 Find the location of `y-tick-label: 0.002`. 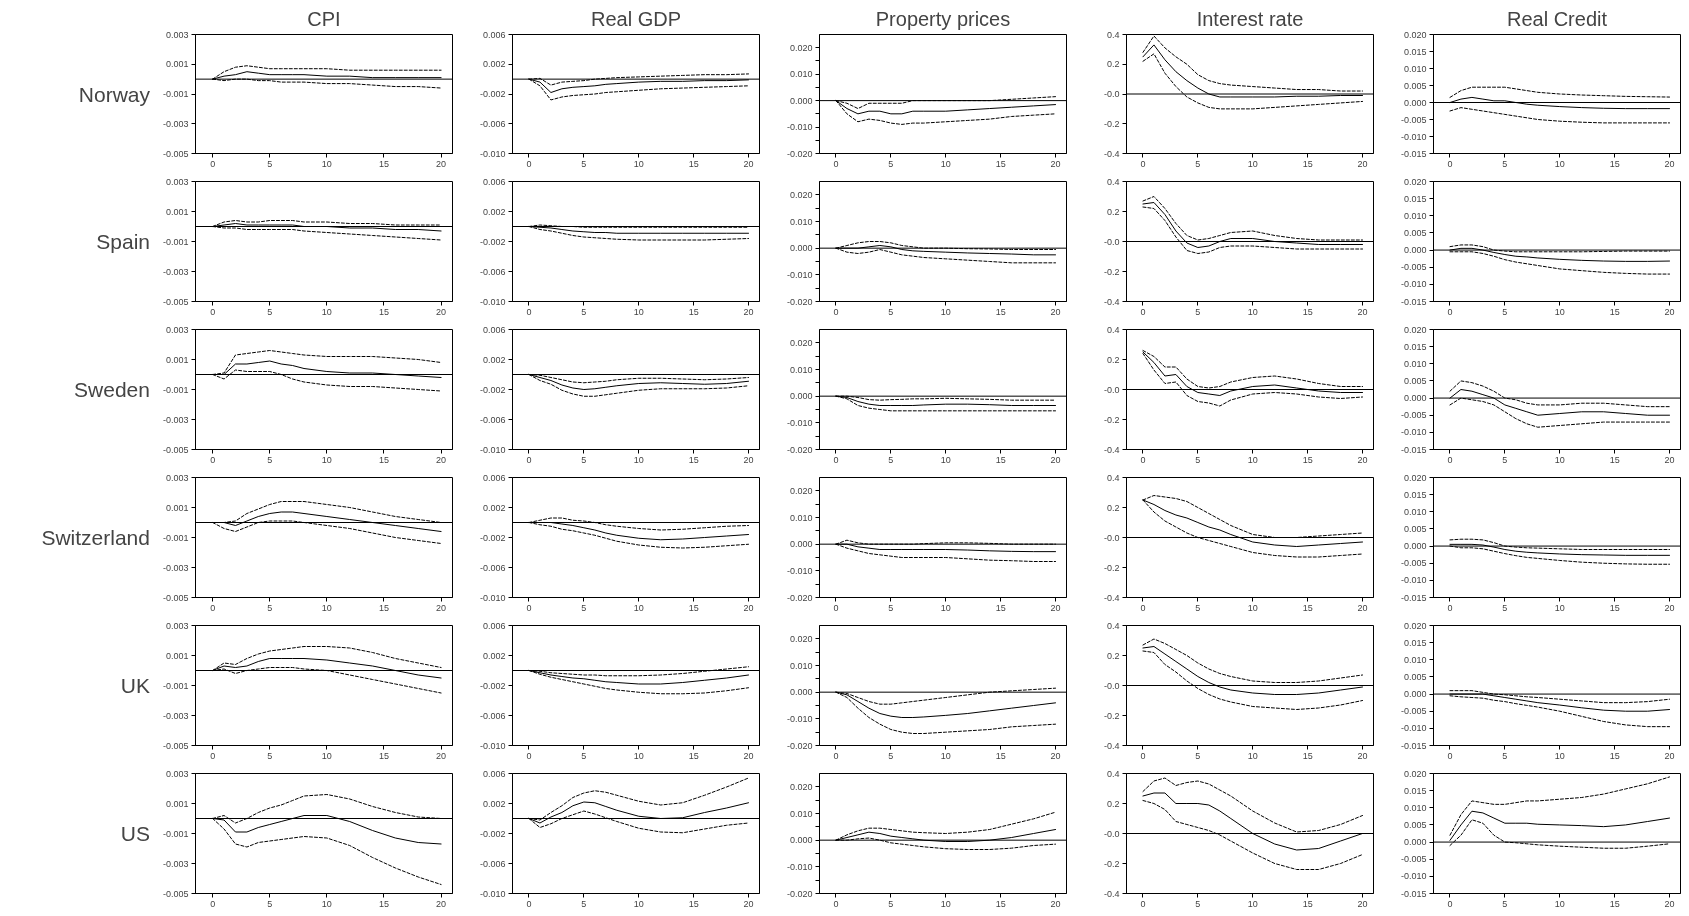

y-tick-label: 0.002 is located at coordinates (494, 803).